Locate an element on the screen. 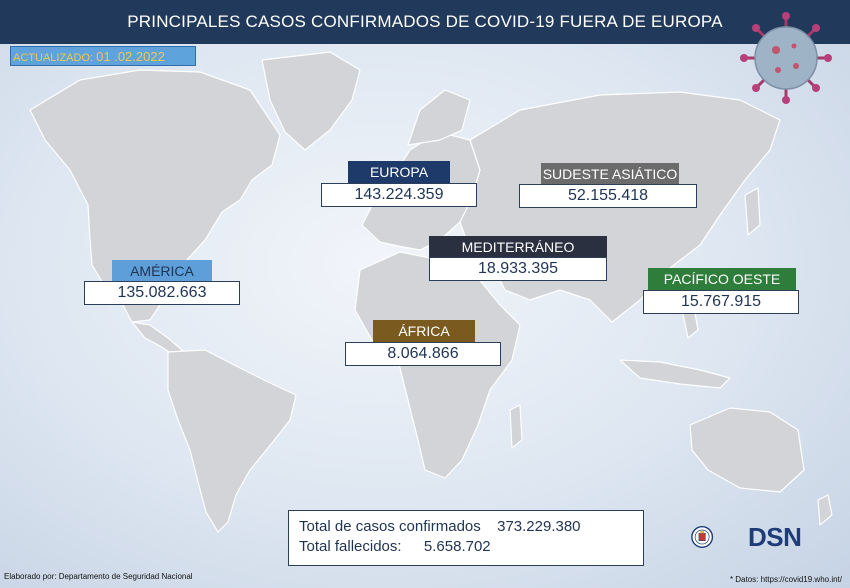  region-tag-europa: EUROPA is located at coordinates (399, 172).